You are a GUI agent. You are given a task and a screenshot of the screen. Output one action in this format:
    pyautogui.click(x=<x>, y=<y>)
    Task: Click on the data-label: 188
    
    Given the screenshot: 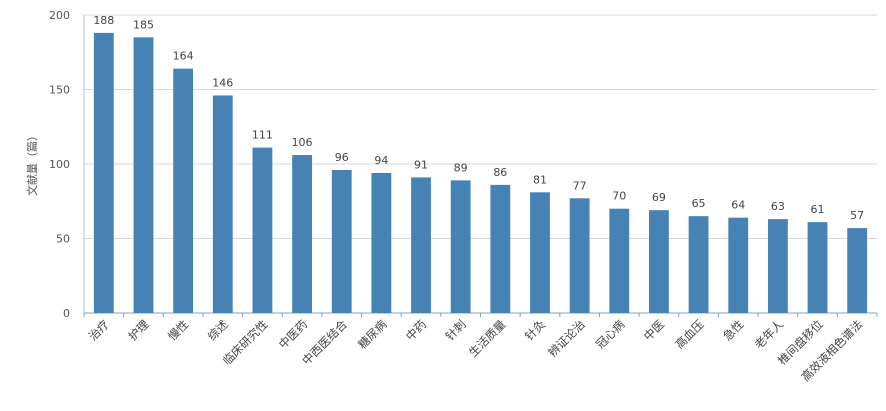 What is the action you would take?
    pyautogui.click(x=103, y=20)
    